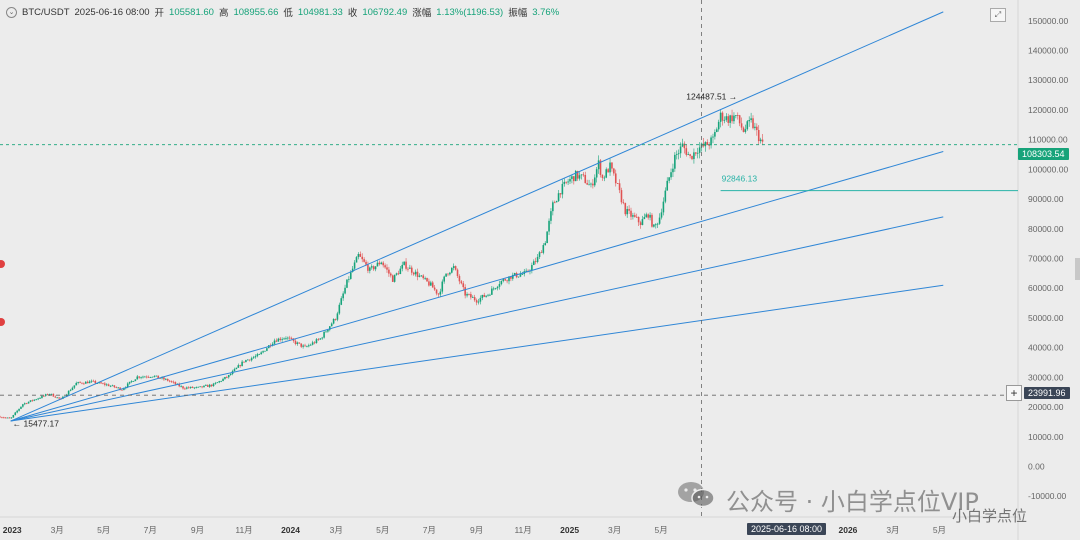 This screenshot has height=540, width=1080. Describe the element at coordinates (11, 12) in the screenshot. I see `chart-settings-icon: ⌄` at that location.